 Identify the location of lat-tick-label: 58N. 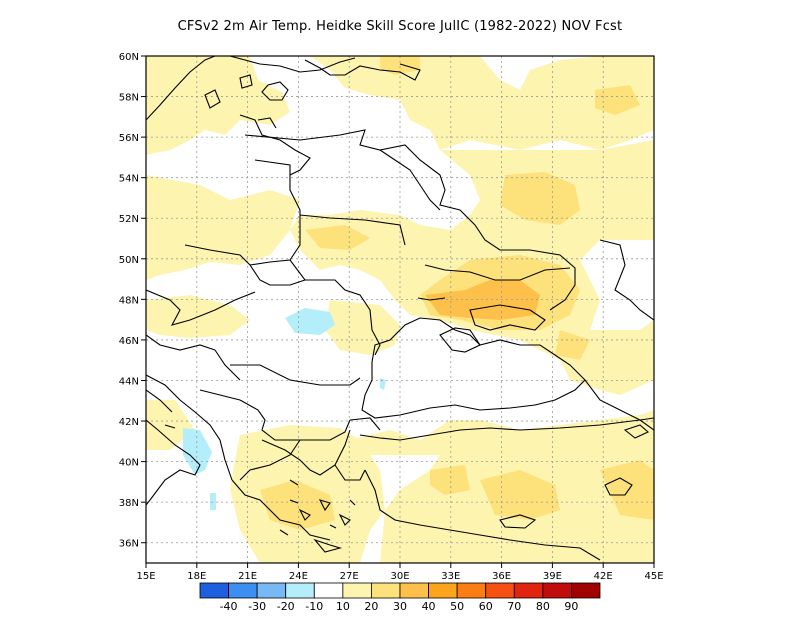
(129, 98).